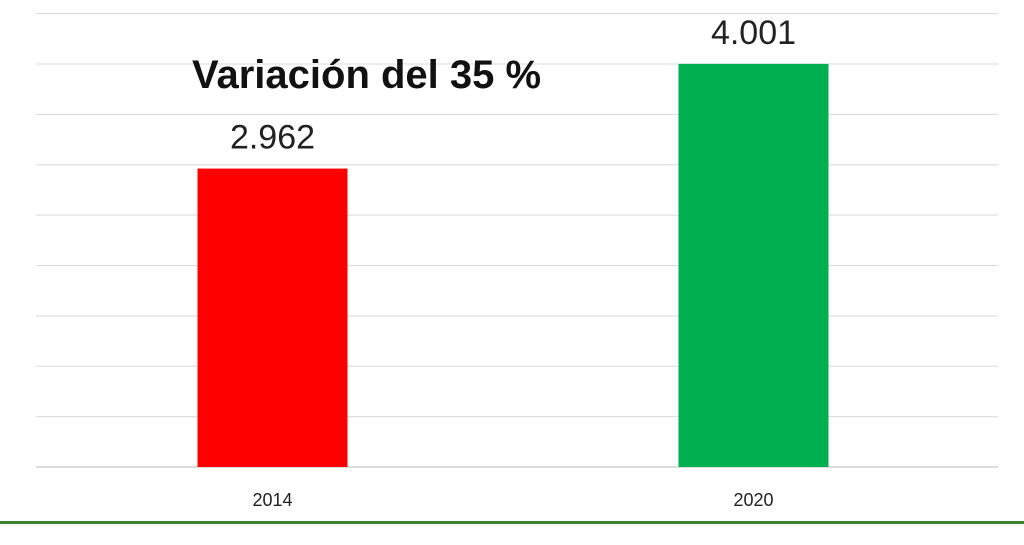 The image size is (1024, 545). What do you see at coordinates (272, 318) in the screenshot?
I see `bar-2014` at bounding box center [272, 318].